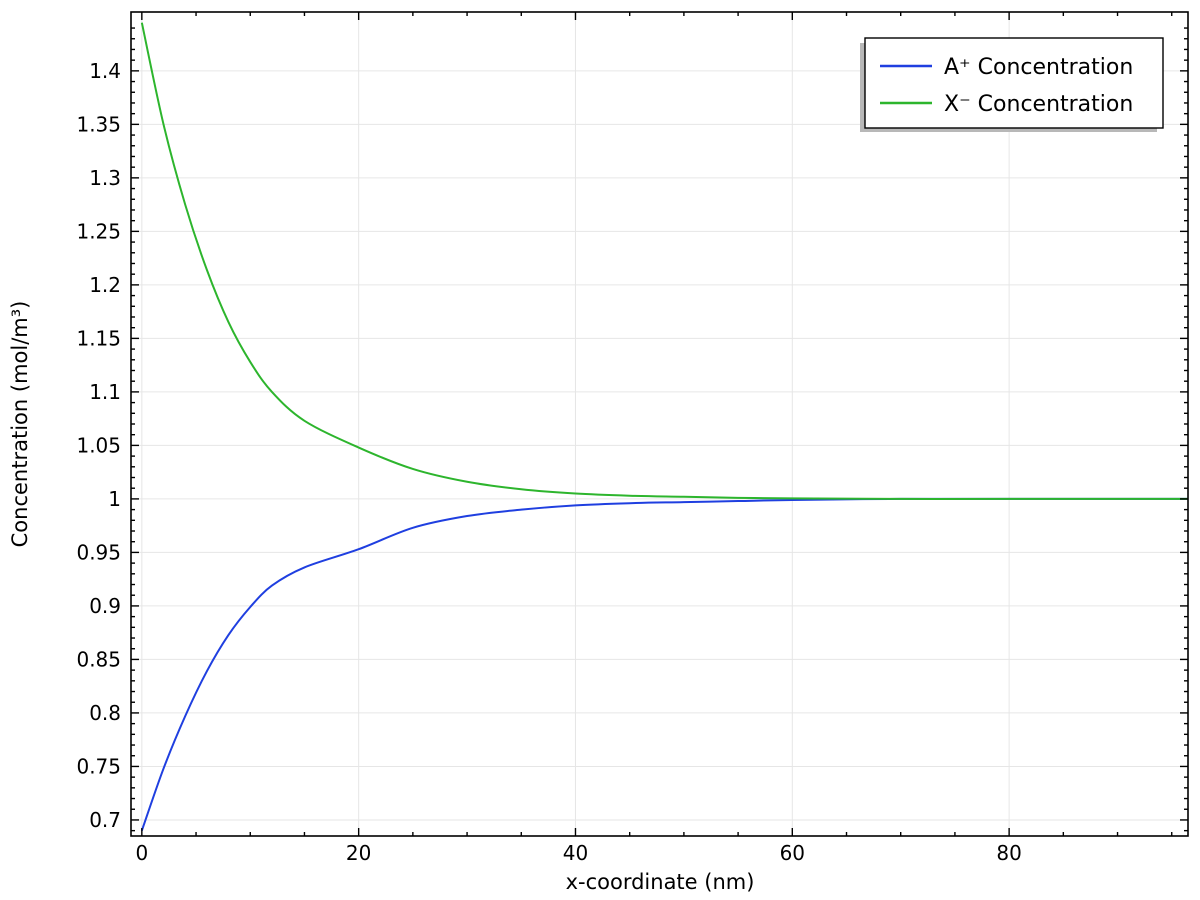  What do you see at coordinates (1006, 86) in the screenshot?
I see `legend-items: A⁺ Concentration X⁻ Concentration` at bounding box center [1006, 86].